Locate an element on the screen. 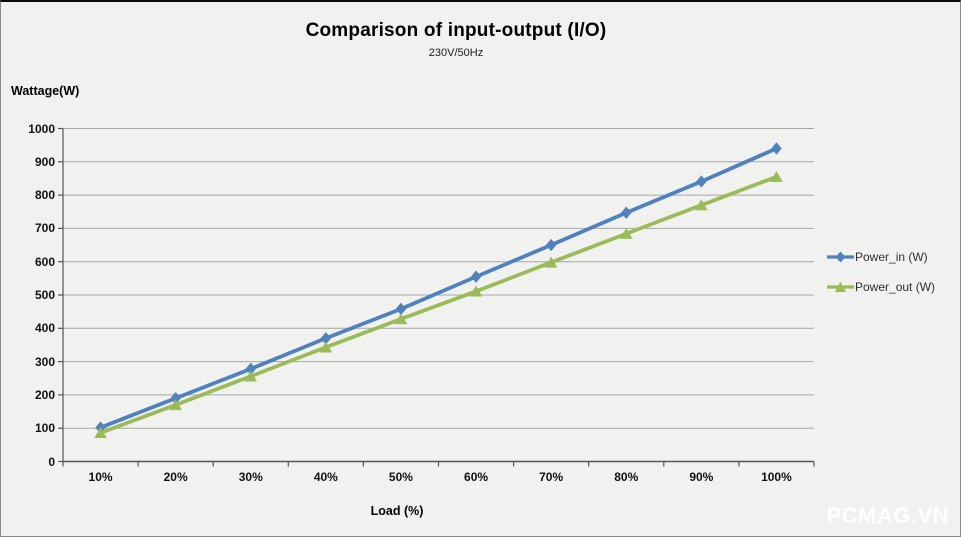  y-tick-label: 200 is located at coordinates (44, 394).